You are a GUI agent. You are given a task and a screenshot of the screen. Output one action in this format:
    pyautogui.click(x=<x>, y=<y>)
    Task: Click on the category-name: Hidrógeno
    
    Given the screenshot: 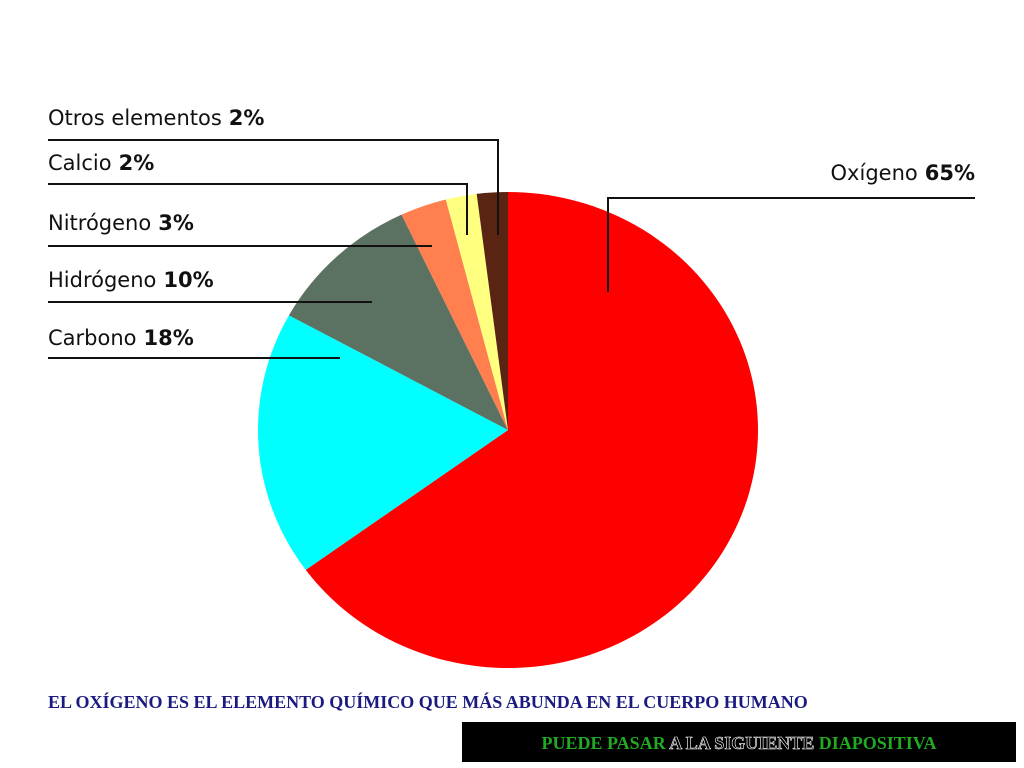 What is the action you would take?
    pyautogui.click(x=102, y=280)
    